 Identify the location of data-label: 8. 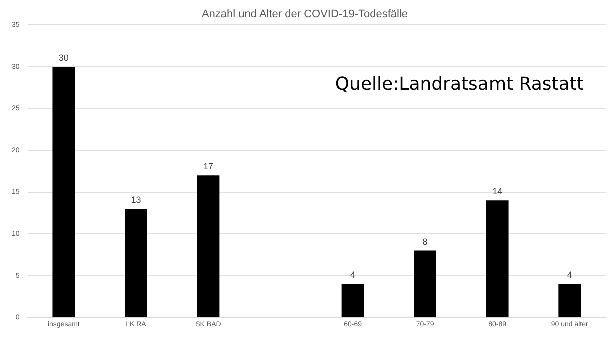
(425, 241).